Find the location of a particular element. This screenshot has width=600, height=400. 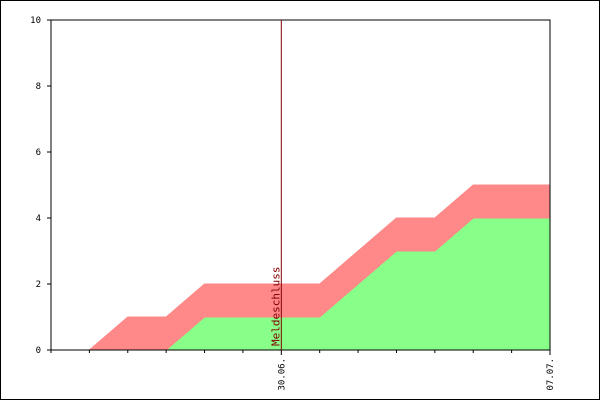

y-tick-label: 6 is located at coordinates (38, 153).